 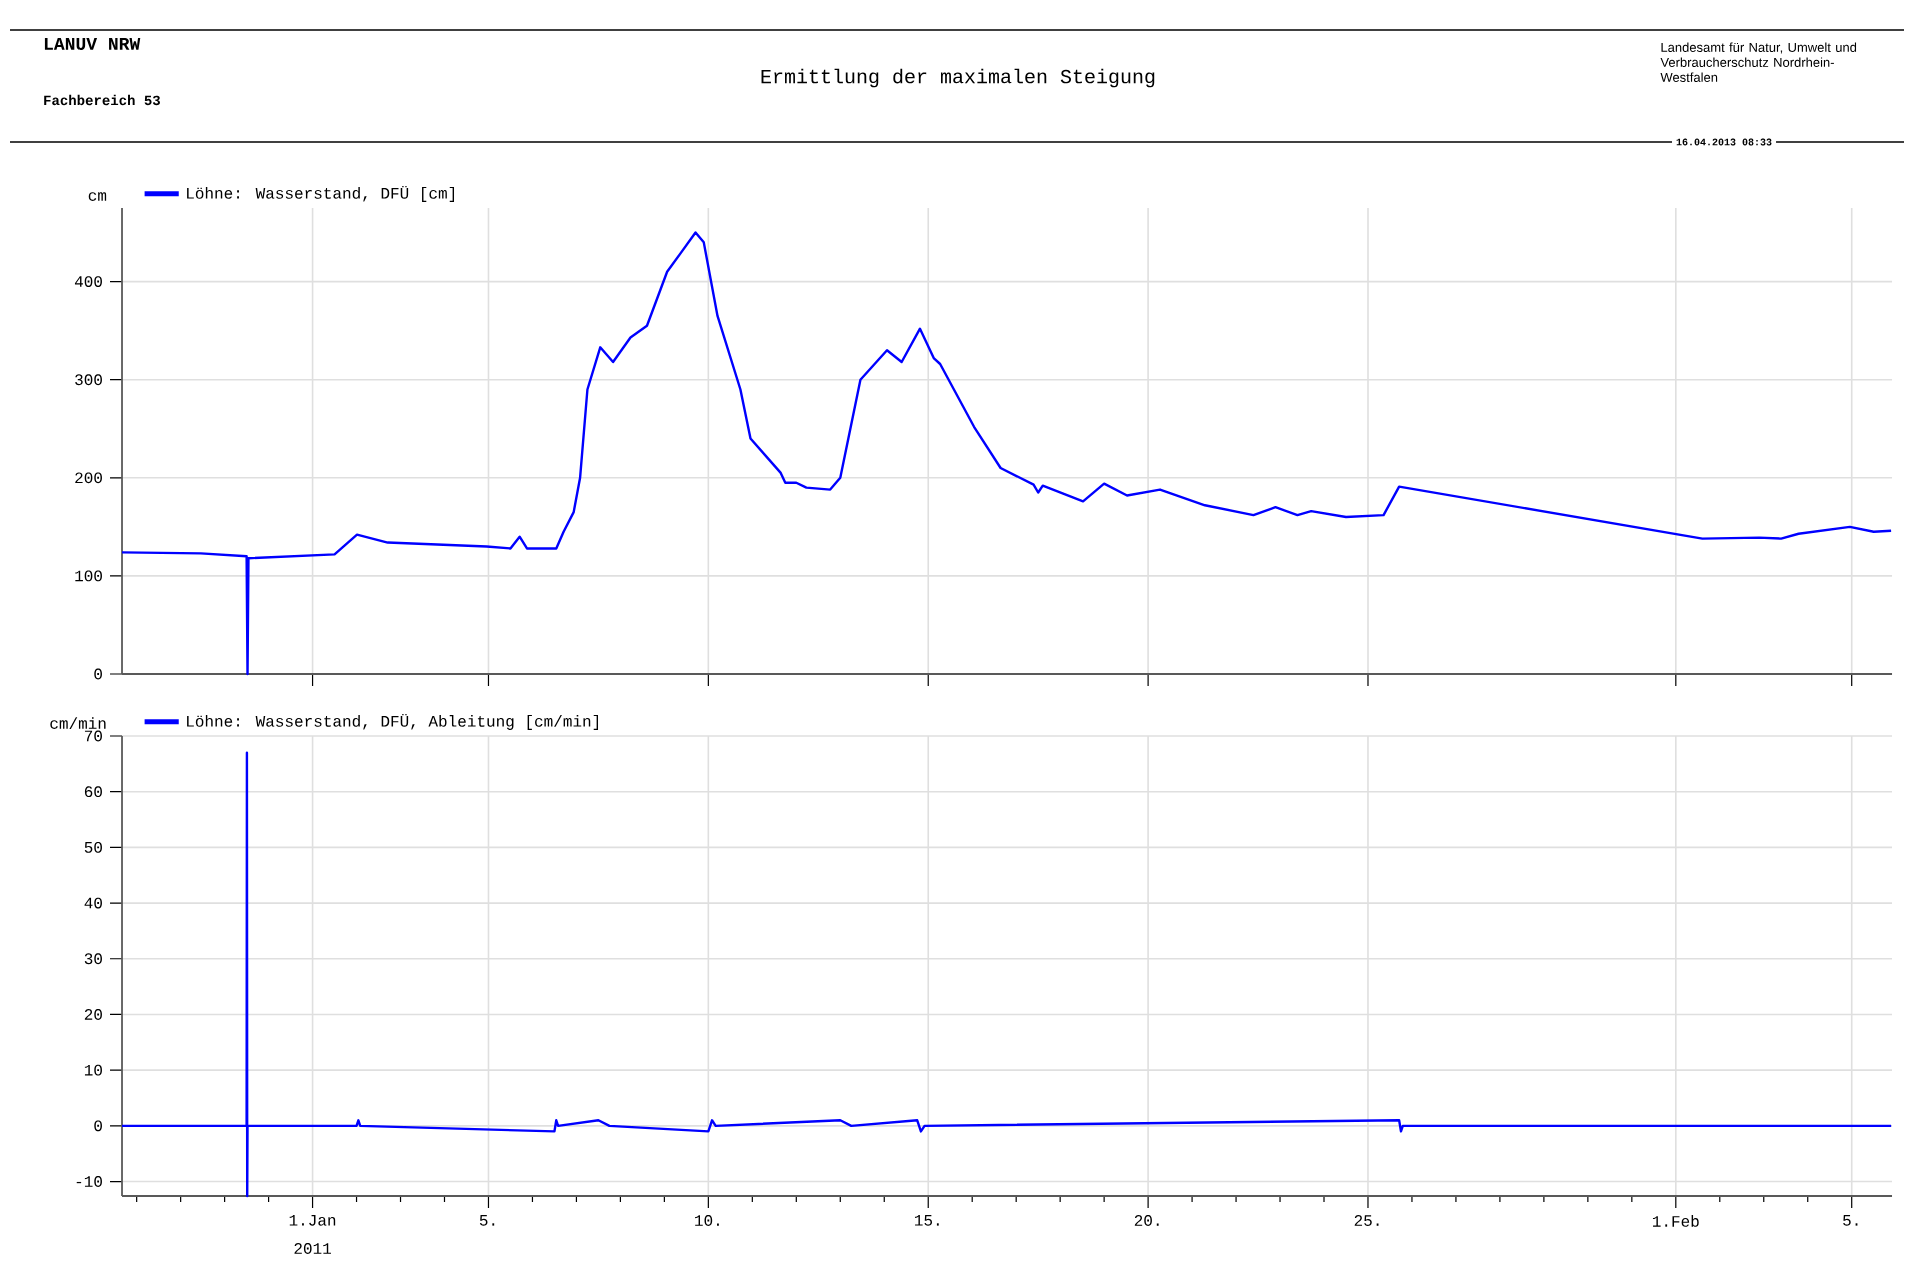 I want to click on y-tick-label: -10, so click(x=89, y=1181).